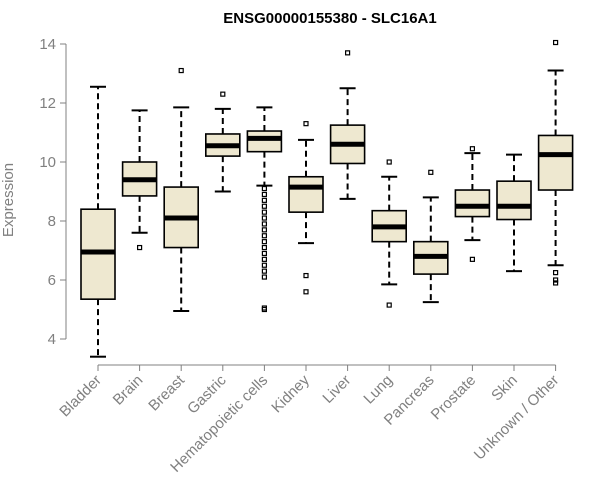 The height and width of the screenshot is (500, 600). What do you see at coordinates (454, 398) in the screenshot?
I see `x-tick-label-prostate: Prostate` at bounding box center [454, 398].